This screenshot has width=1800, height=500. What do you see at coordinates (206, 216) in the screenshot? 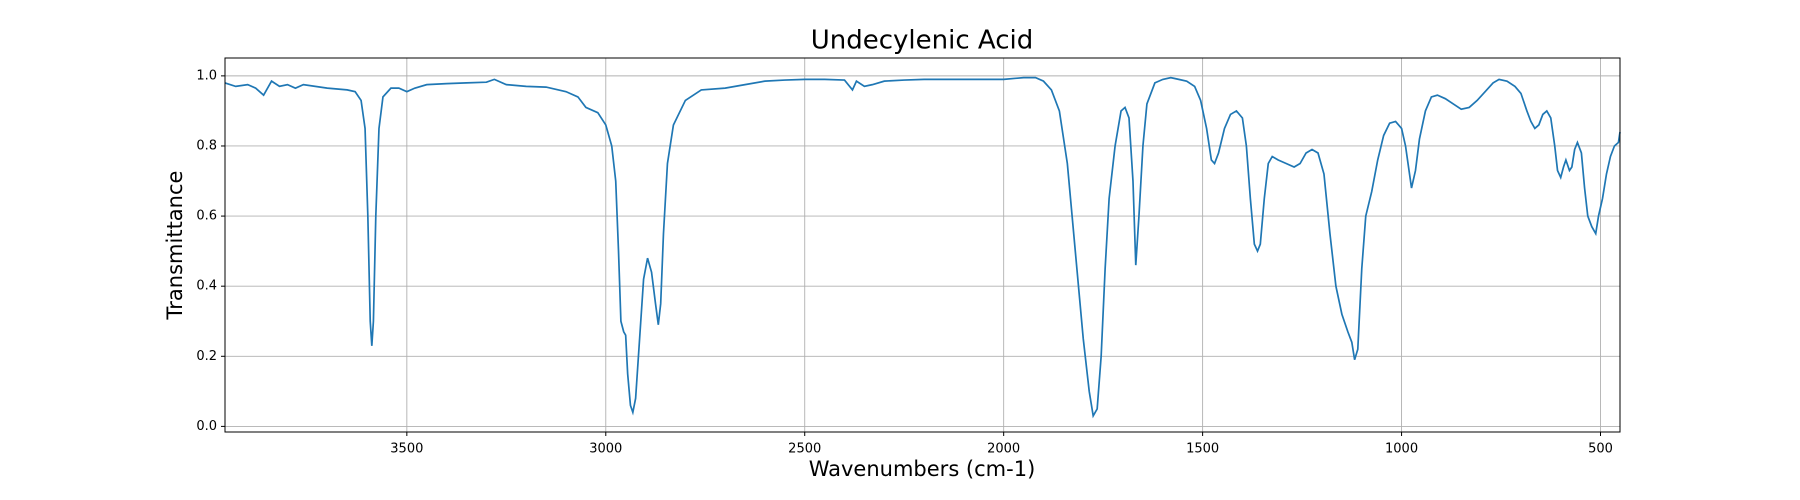
I see `y-tick-label: 0.6` at bounding box center [206, 216].